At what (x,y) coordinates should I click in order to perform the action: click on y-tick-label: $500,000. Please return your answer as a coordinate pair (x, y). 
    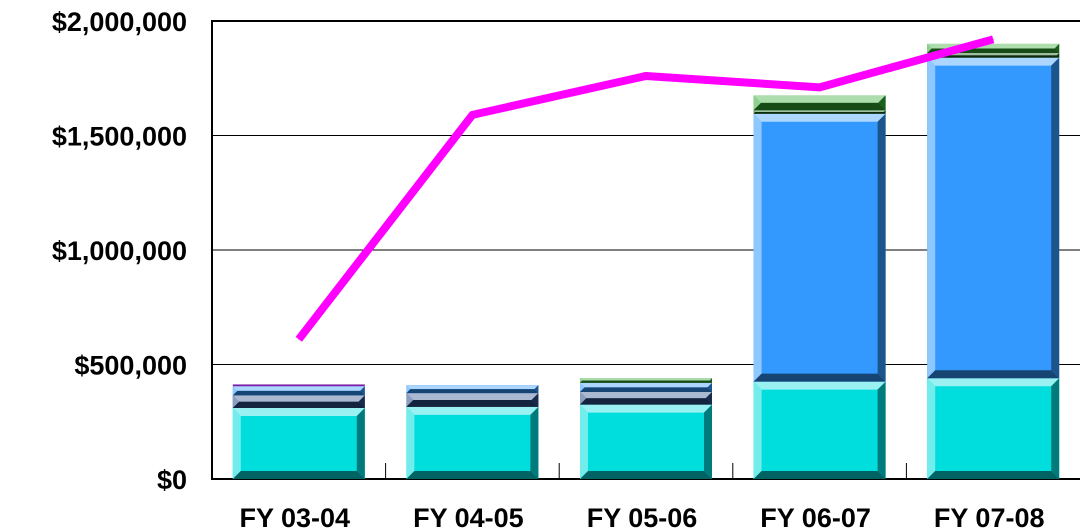
    Looking at the image, I should click on (130, 366).